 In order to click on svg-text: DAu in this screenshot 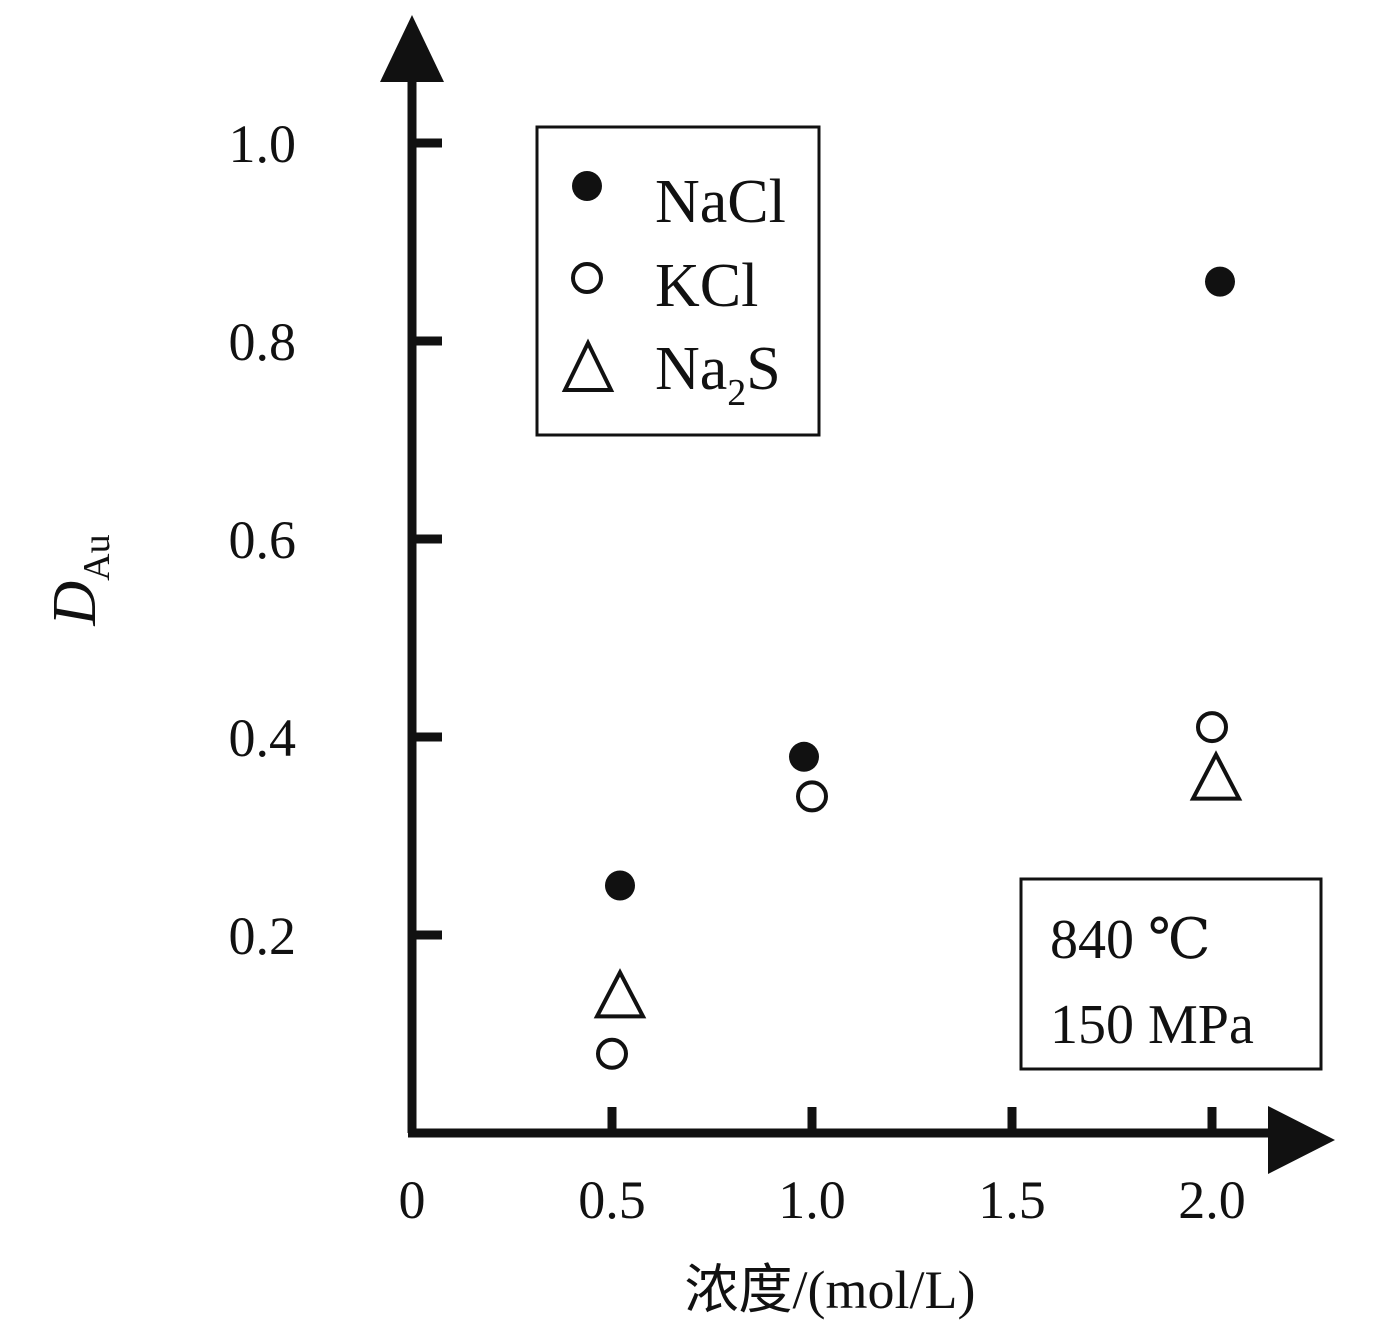, I will do `click(79, 580)`.